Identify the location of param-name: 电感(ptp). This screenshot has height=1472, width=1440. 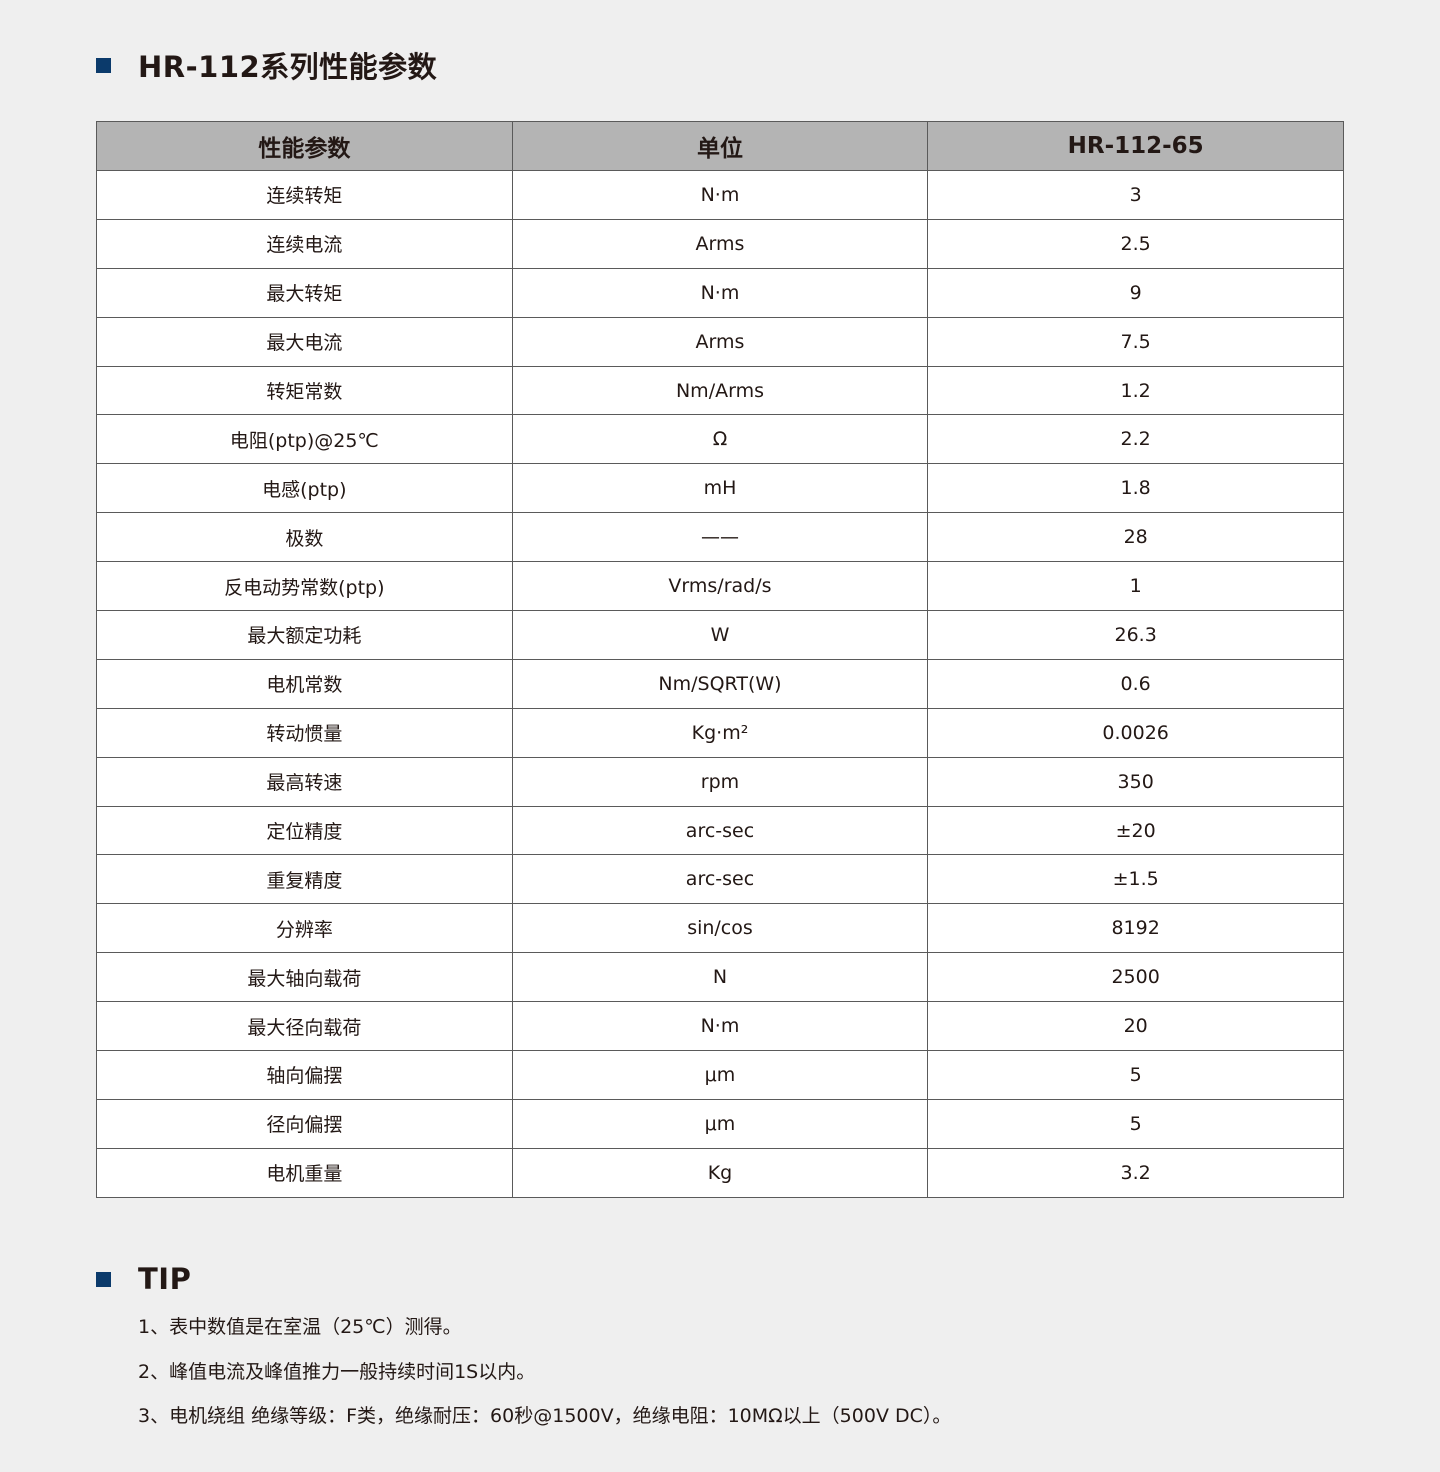
(304, 488).